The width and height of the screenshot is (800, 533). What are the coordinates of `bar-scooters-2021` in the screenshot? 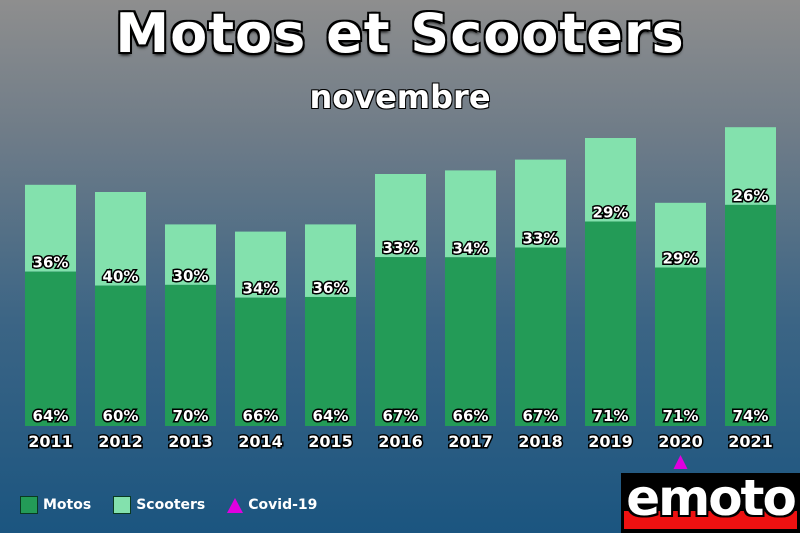 It's located at (750, 166).